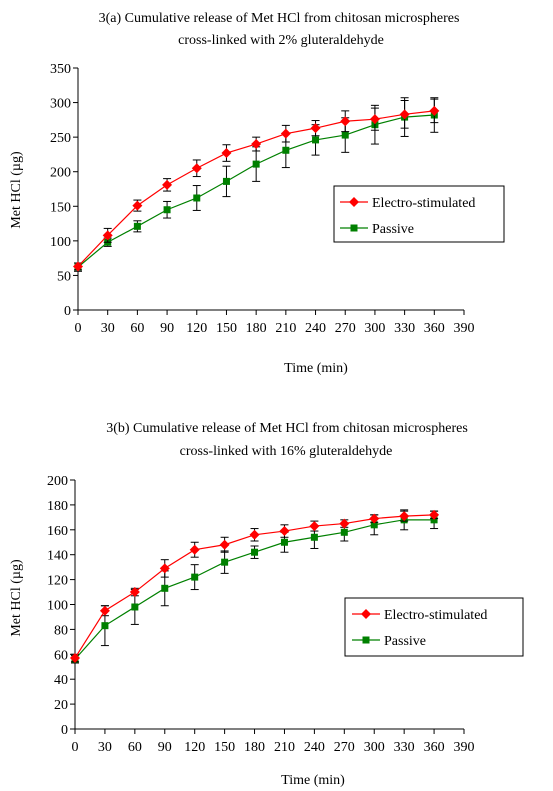 The image size is (553, 791). What do you see at coordinates (423, 203) in the screenshot?
I see `chart-a-legend-label-electro: Electro-stimulated` at bounding box center [423, 203].